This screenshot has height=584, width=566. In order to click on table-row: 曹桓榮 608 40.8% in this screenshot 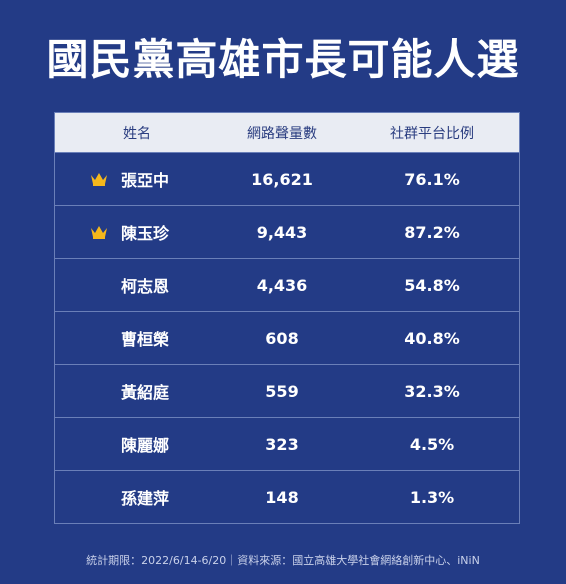, I will do `click(287, 337)`.